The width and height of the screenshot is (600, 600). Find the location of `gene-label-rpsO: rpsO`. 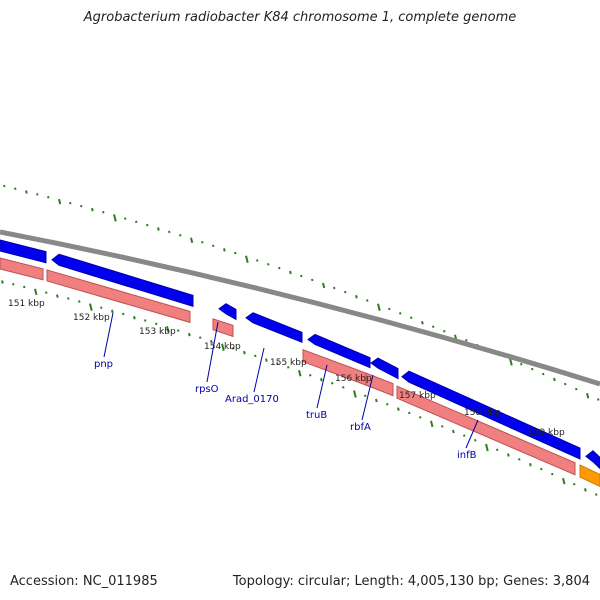

gene-label-rpsO: rpsO is located at coordinates (207, 389).